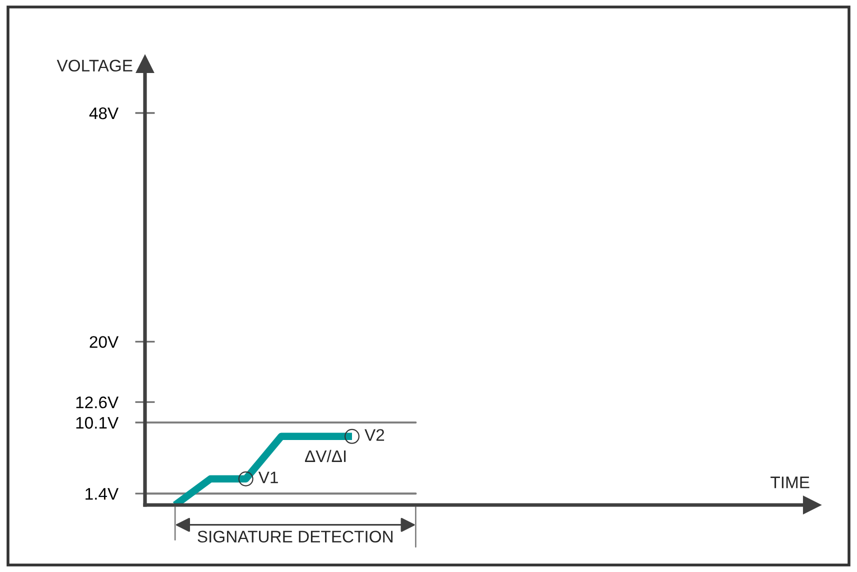  I want to click on y-tick-label: 1.4V, so click(102, 494).